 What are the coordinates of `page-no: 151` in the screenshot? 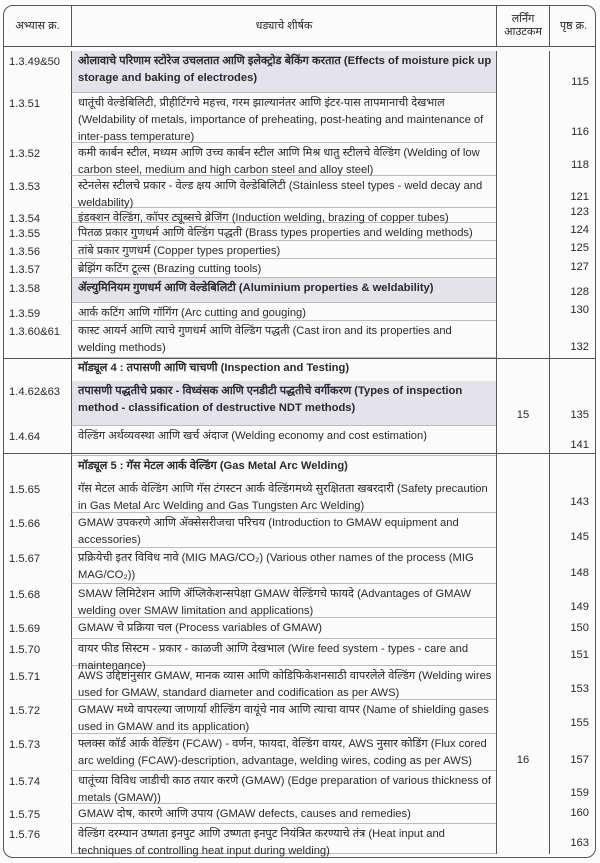 It's located at (572, 652).